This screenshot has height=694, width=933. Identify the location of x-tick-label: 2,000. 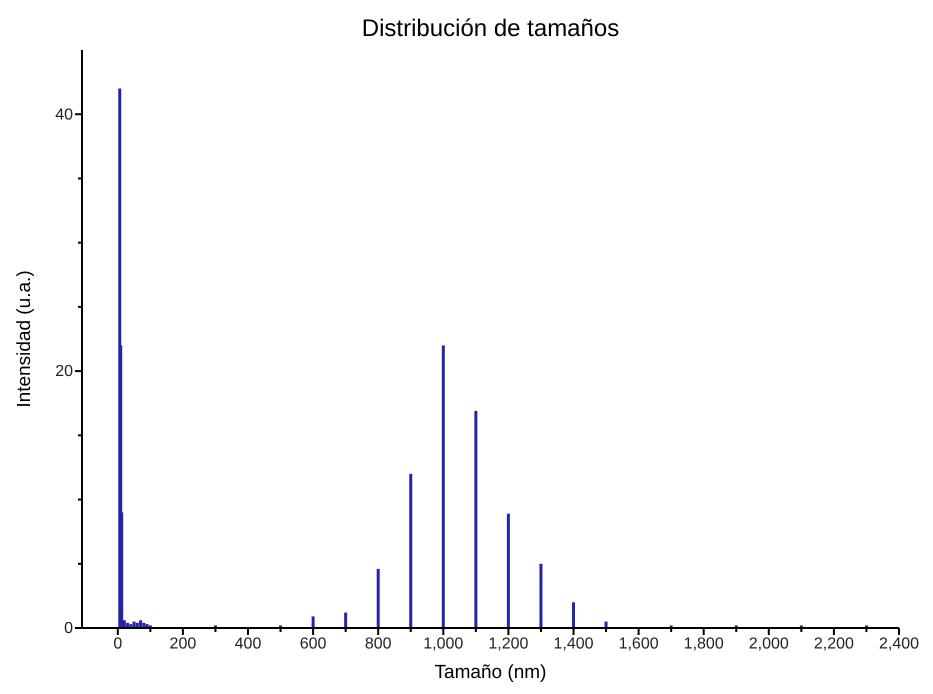
(768, 643).